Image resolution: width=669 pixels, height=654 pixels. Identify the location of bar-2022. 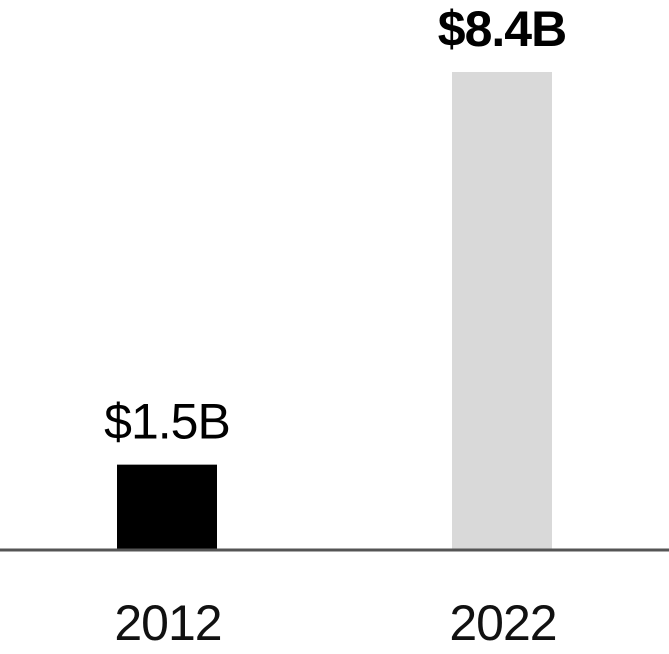
(502, 311).